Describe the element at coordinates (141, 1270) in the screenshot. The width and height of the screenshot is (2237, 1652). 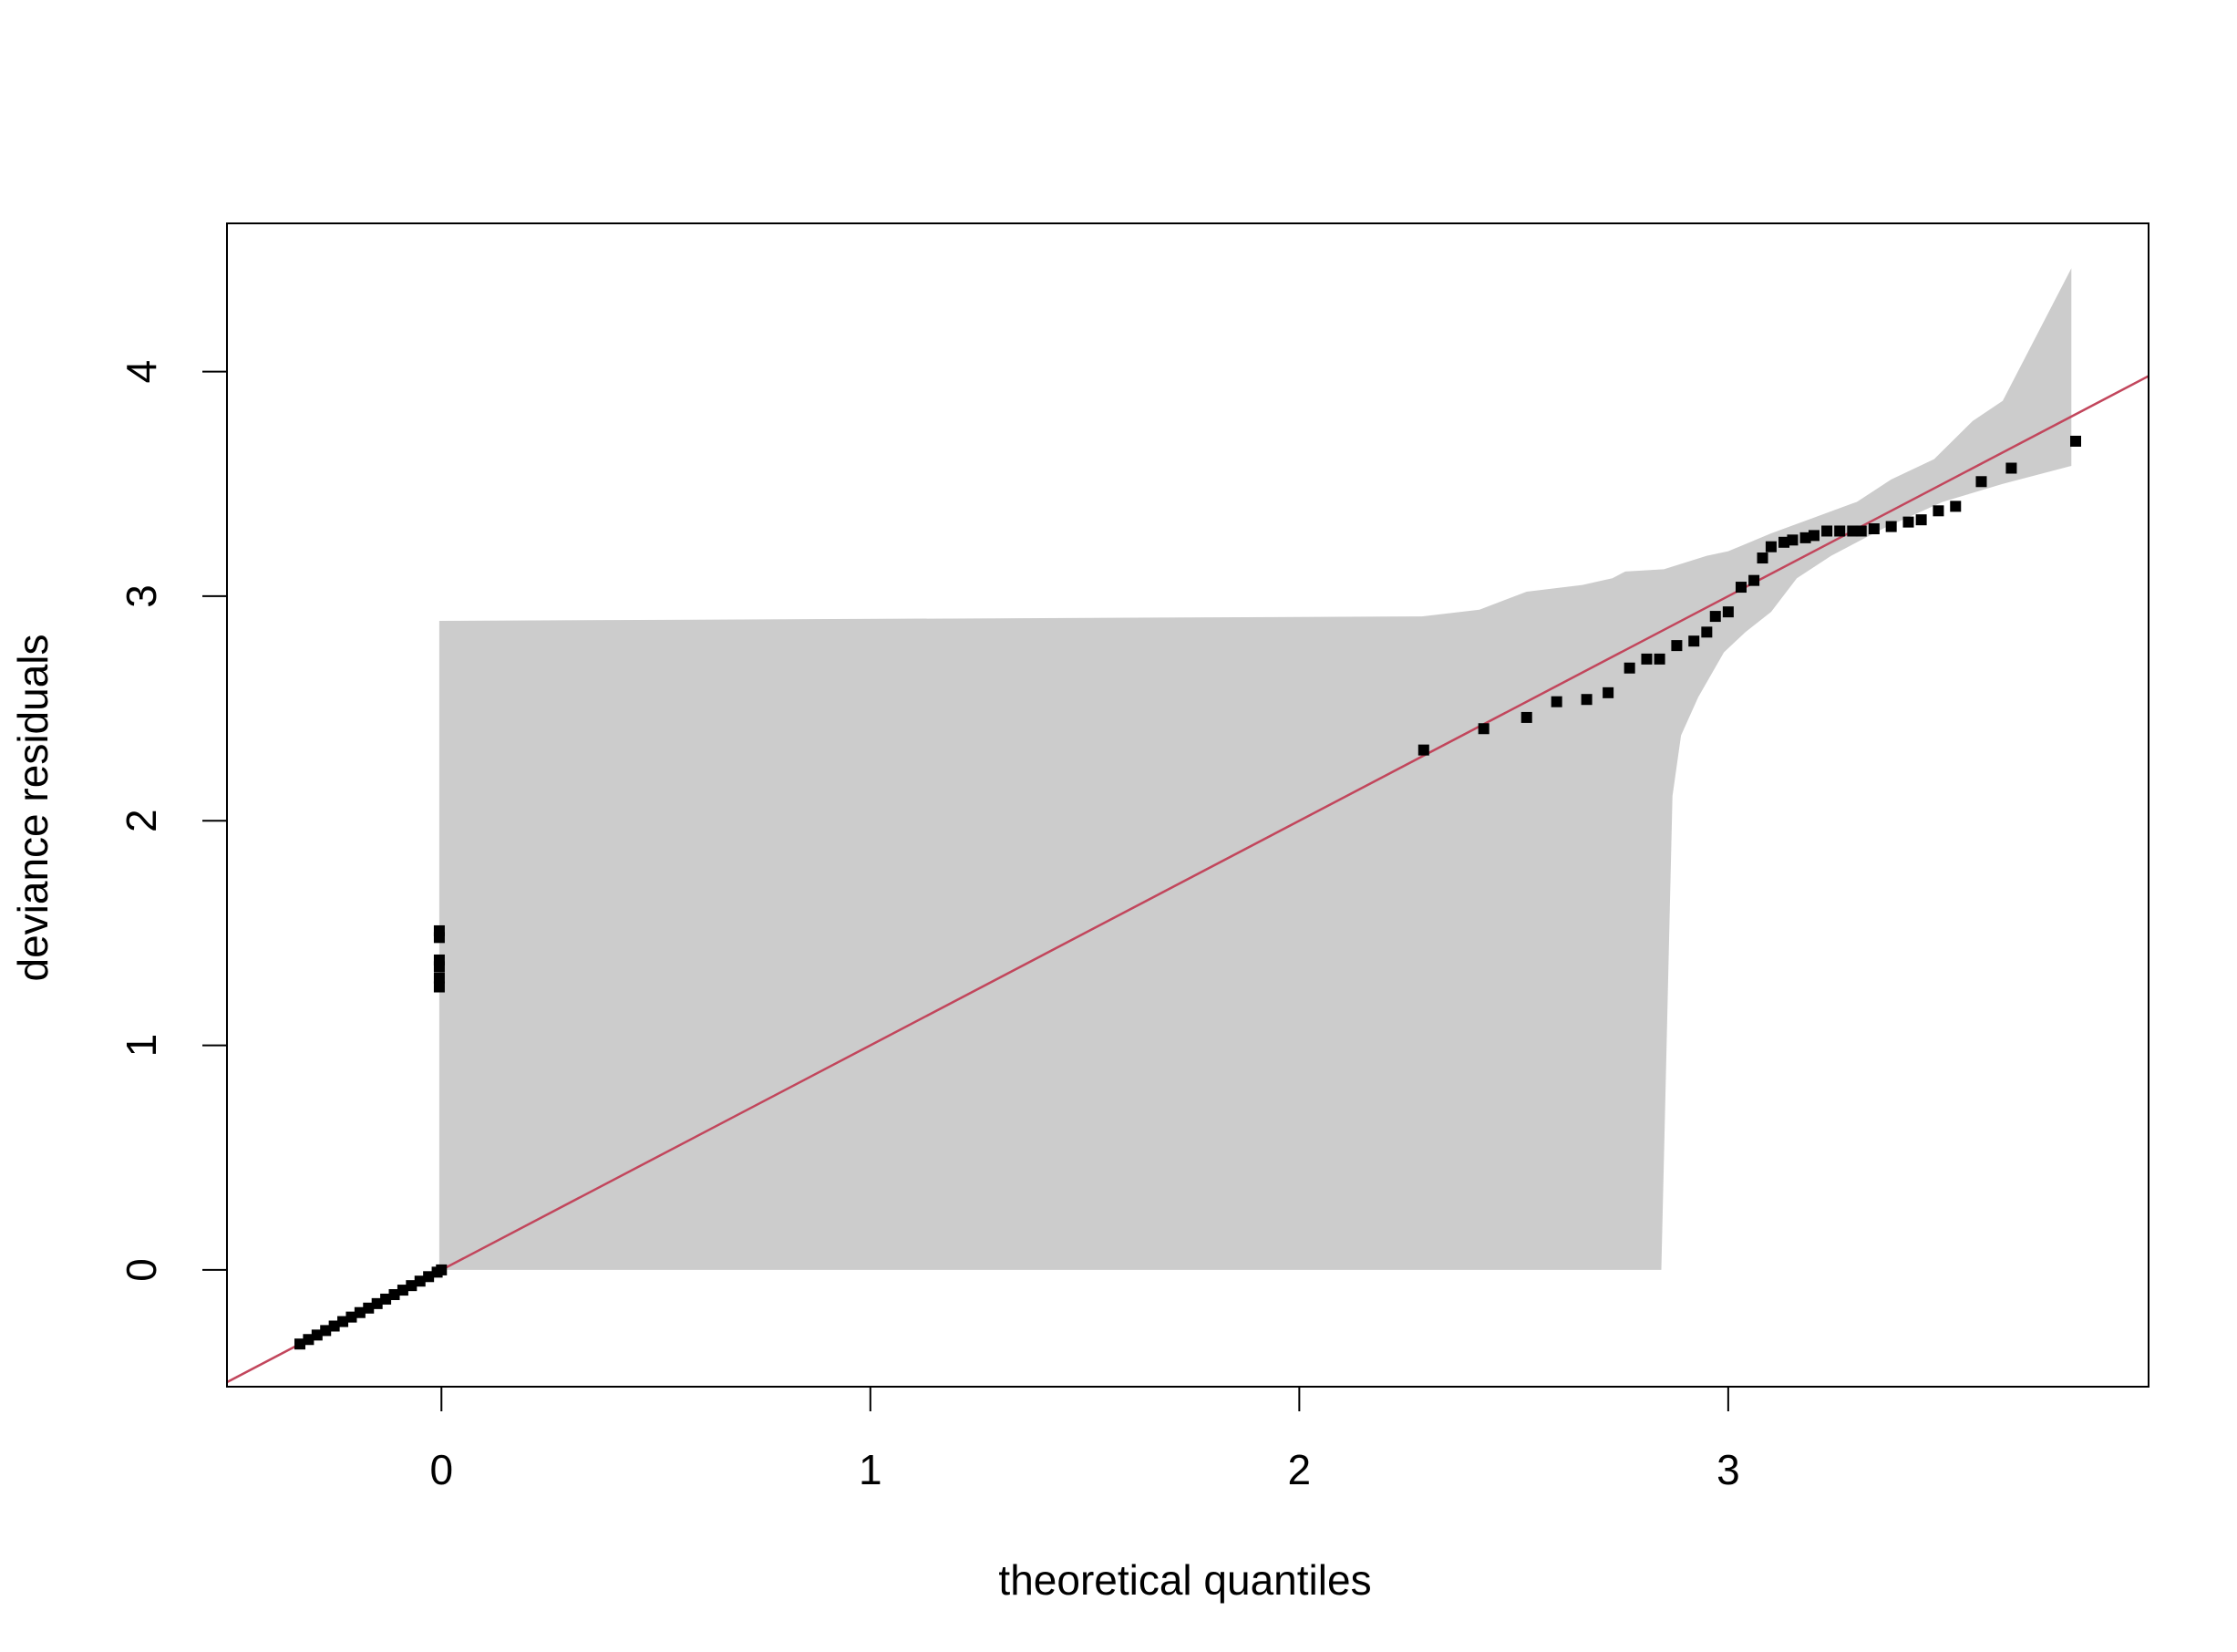
I see `y-tick-label: 0` at that location.